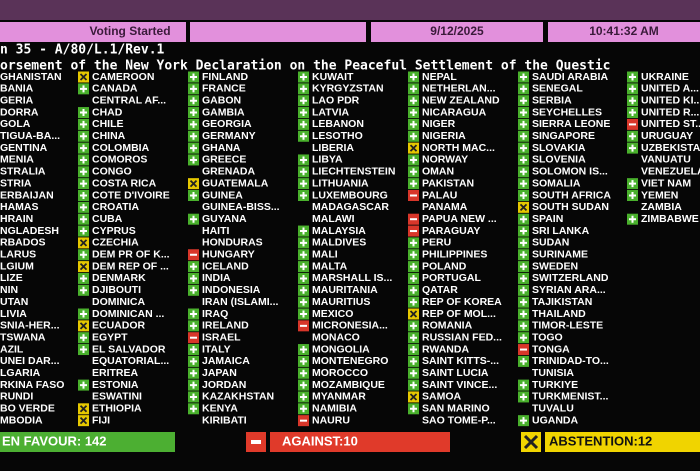  I want to click on country-name: ESTONIA, so click(115, 385).